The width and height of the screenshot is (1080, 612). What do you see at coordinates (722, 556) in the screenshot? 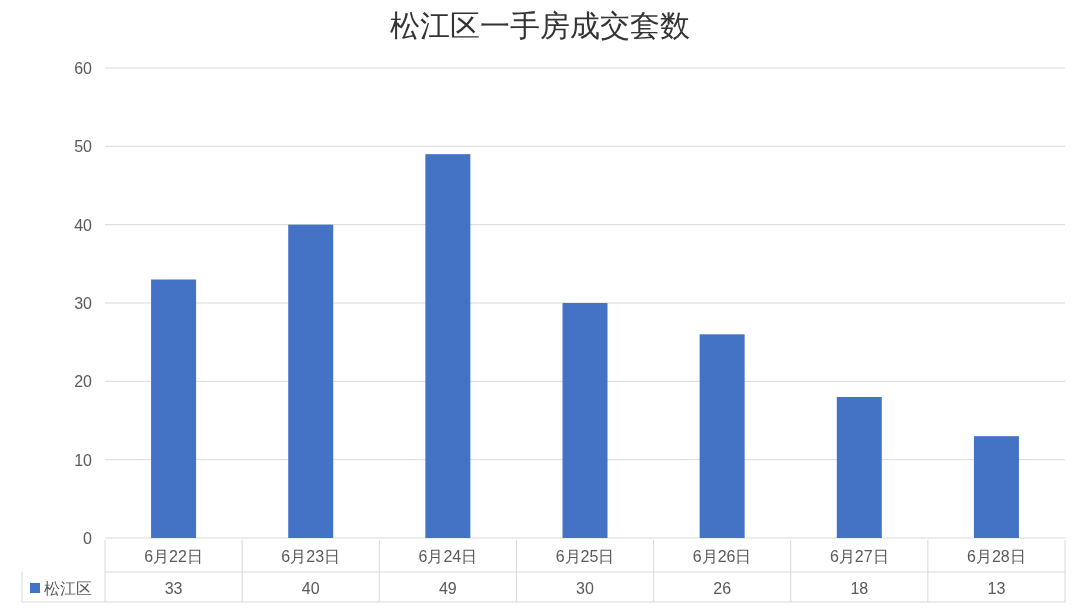
I see `x-tick-label: 6月26日` at bounding box center [722, 556].